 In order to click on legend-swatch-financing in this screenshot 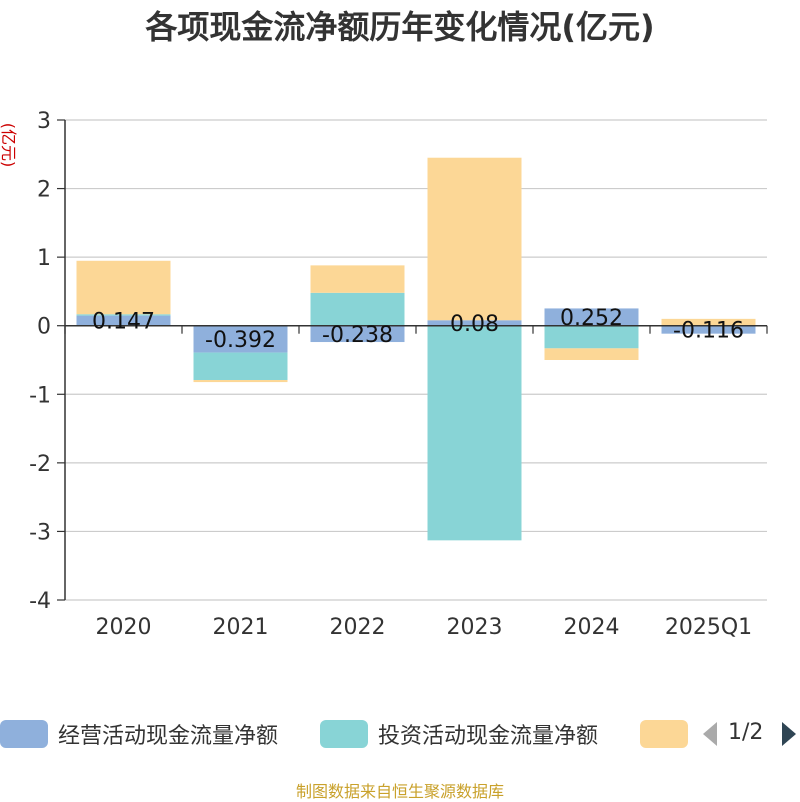, I will do `click(664, 734)`.